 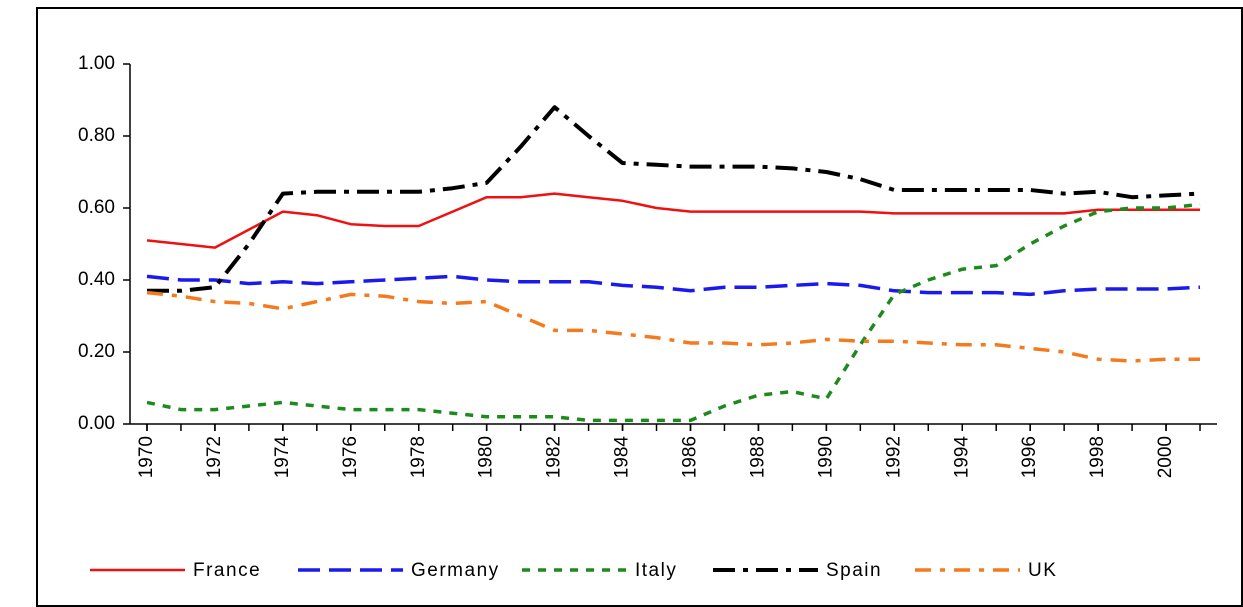 I want to click on x-tick-label: 1984, so click(x=622, y=457).